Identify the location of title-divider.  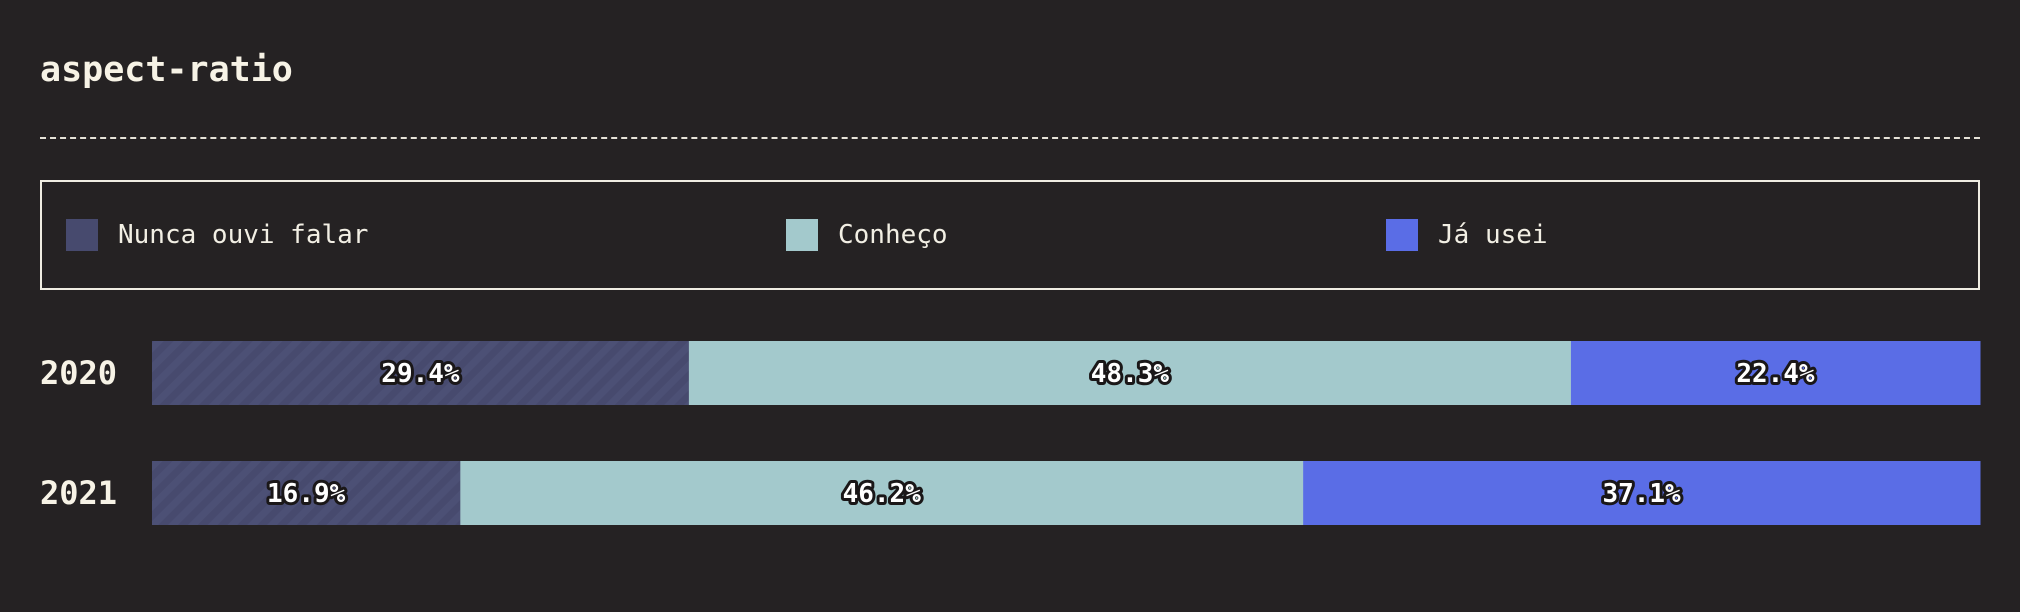
(1010, 138).